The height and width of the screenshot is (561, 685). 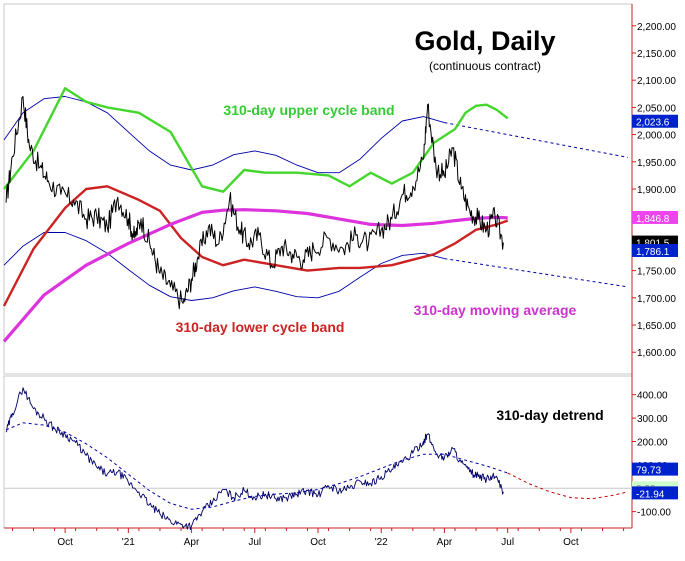 I want to click on price-tag-label: 79.73, so click(x=648, y=471).